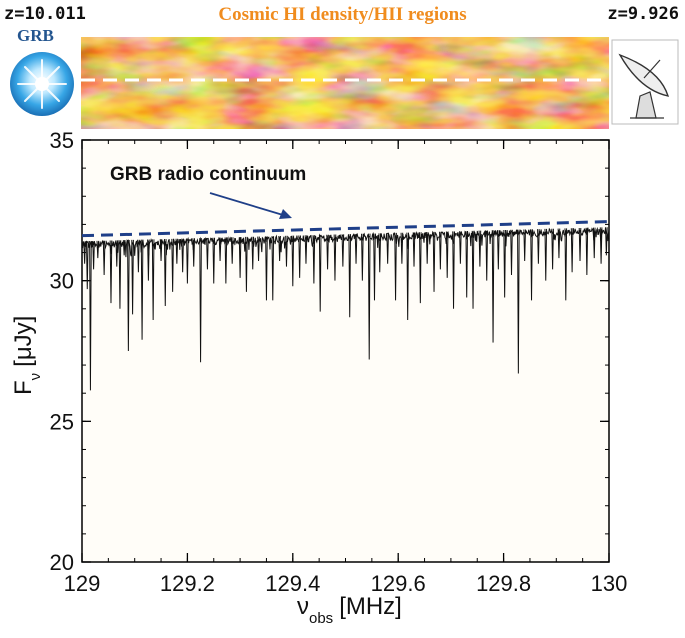  What do you see at coordinates (292, 583) in the screenshot?
I see `x-tick-label: 129.4` at bounding box center [292, 583].